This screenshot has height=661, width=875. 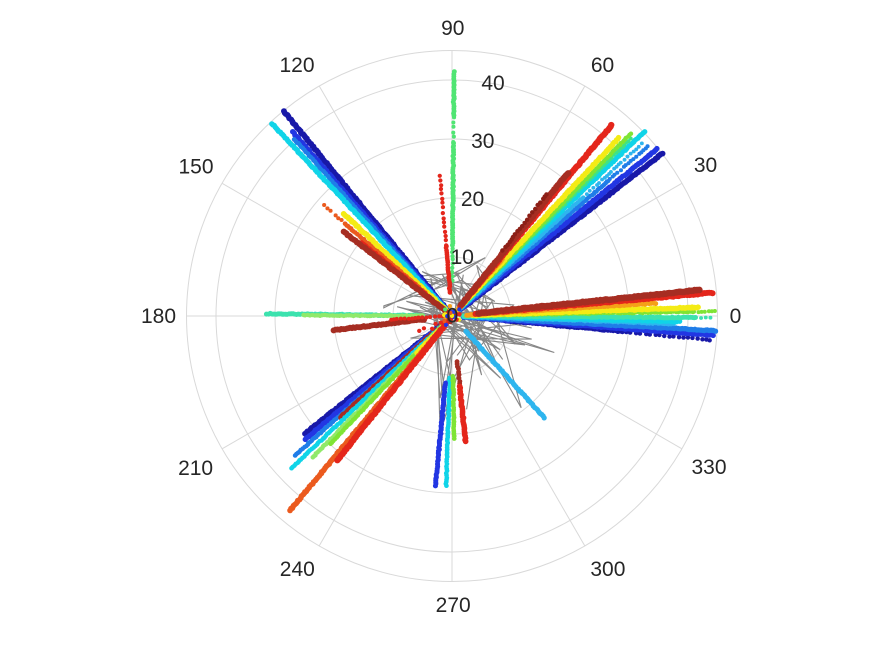 What do you see at coordinates (452, 28) in the screenshot?
I see `svg-text: 90` at bounding box center [452, 28].